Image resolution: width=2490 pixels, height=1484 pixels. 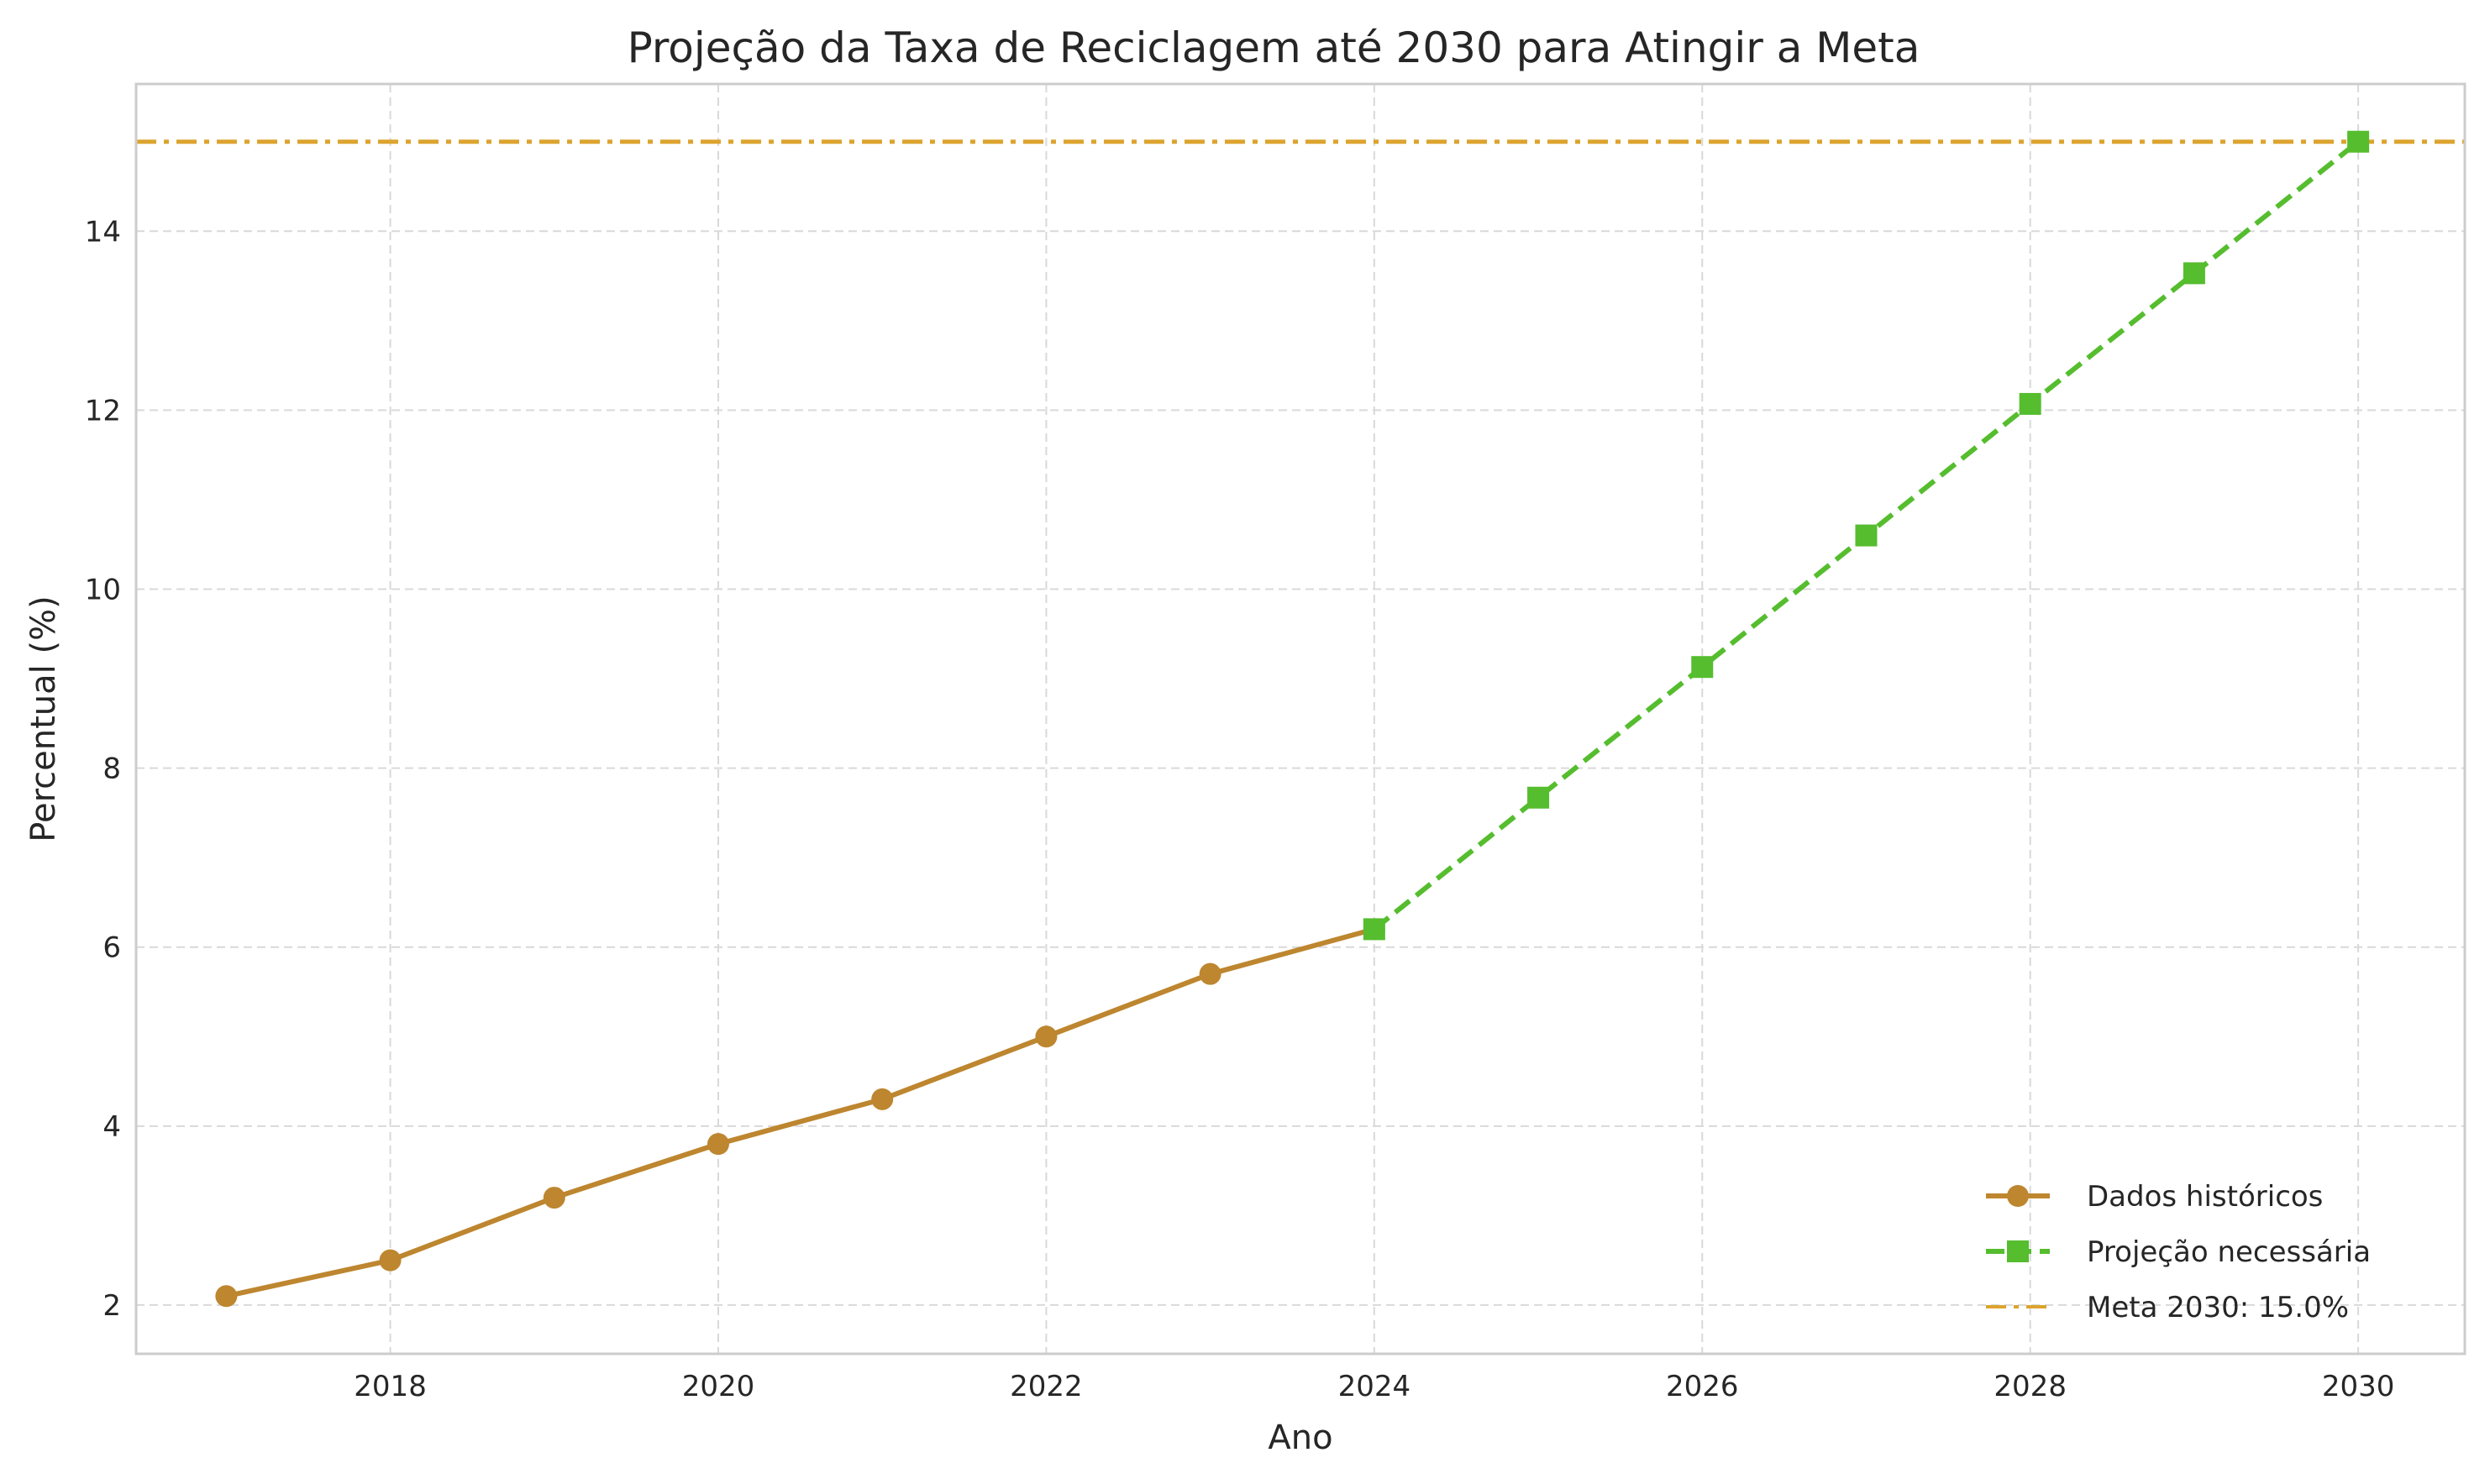 I want to click on x-tick-label: 2024, so click(x=1375, y=1386).